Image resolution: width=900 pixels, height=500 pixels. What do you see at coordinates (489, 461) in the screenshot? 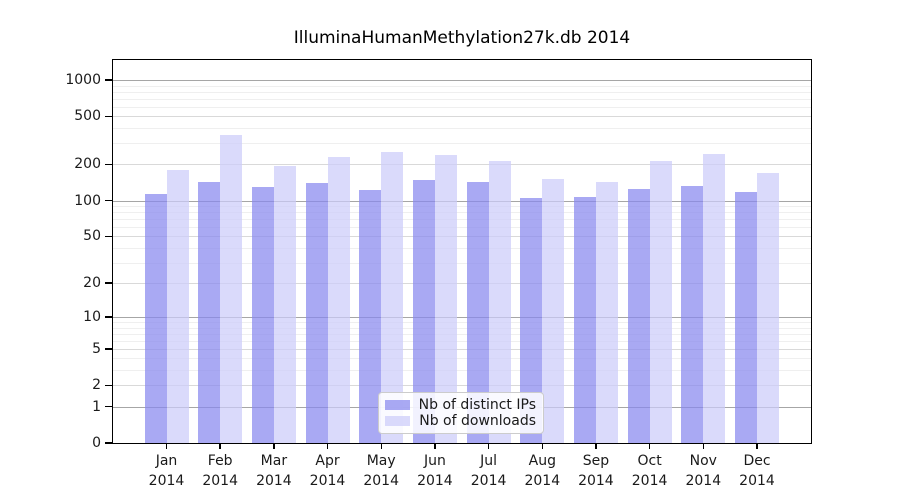
I see `x-tick-month: Jul` at bounding box center [489, 461].